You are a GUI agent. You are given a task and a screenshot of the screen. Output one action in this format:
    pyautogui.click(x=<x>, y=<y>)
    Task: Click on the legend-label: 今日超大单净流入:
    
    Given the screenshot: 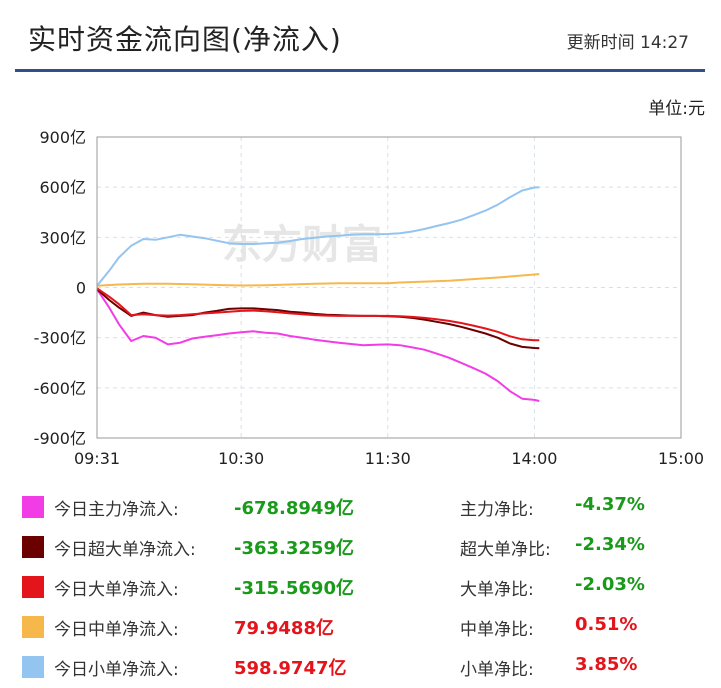 What is the action you would take?
    pyautogui.click(x=125, y=550)
    